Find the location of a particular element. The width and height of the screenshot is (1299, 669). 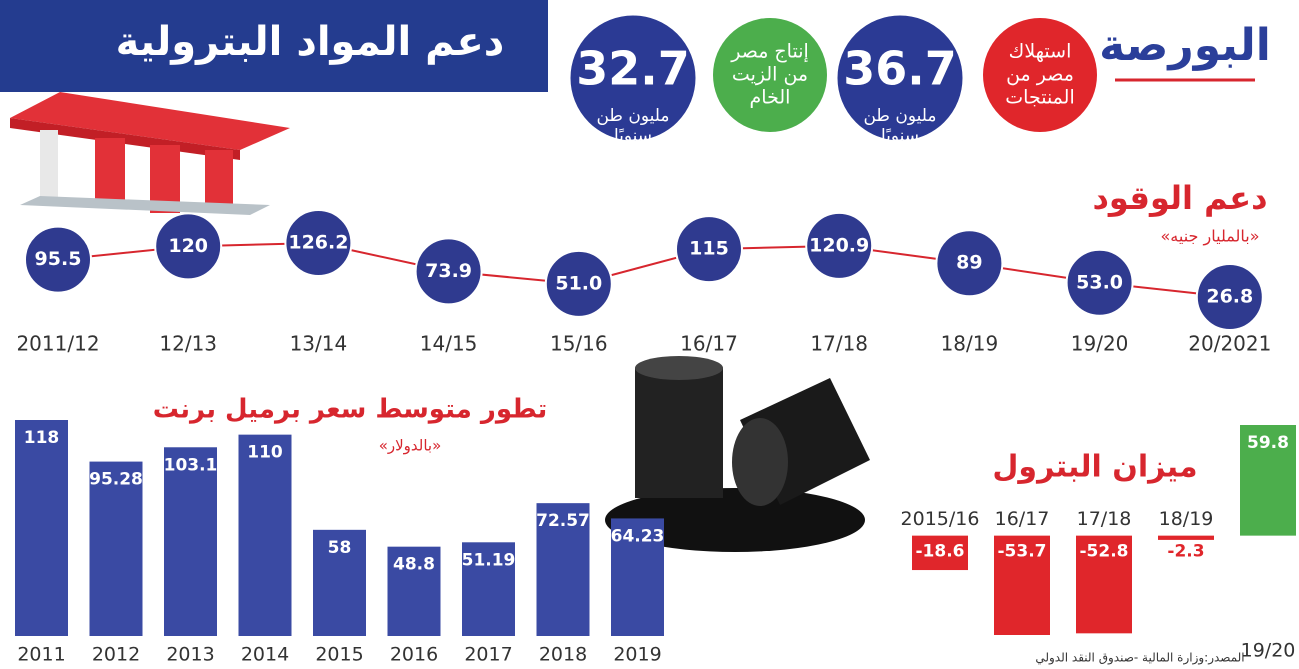

value-label: 115 is located at coordinates (709, 249).